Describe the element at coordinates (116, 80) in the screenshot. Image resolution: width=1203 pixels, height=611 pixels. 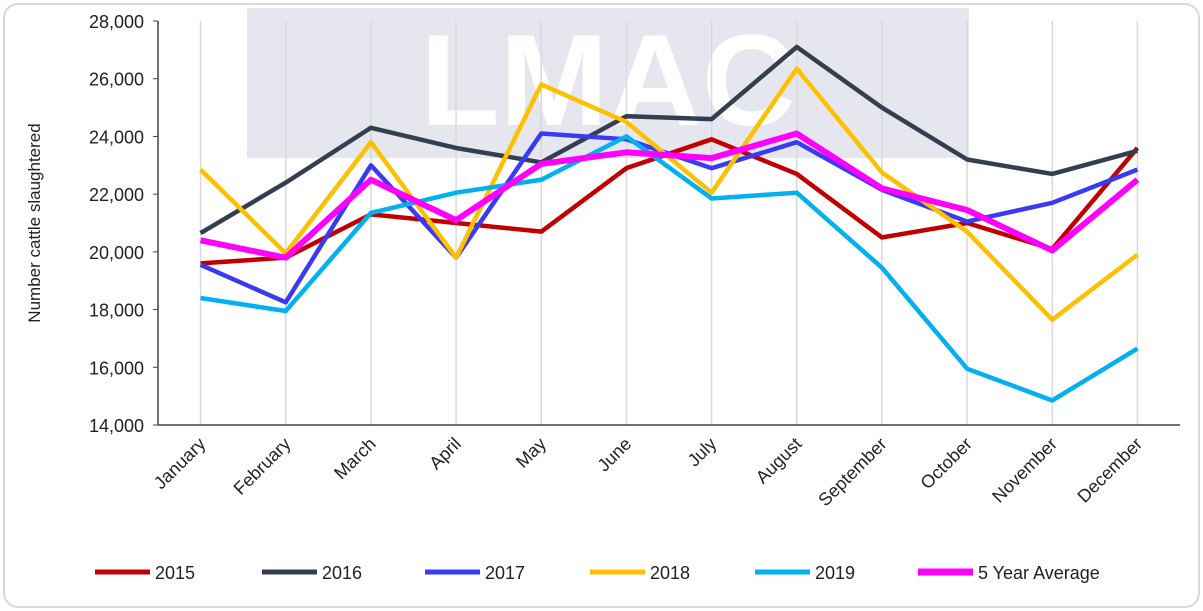
I see `y-tick-label: 26,000` at that location.